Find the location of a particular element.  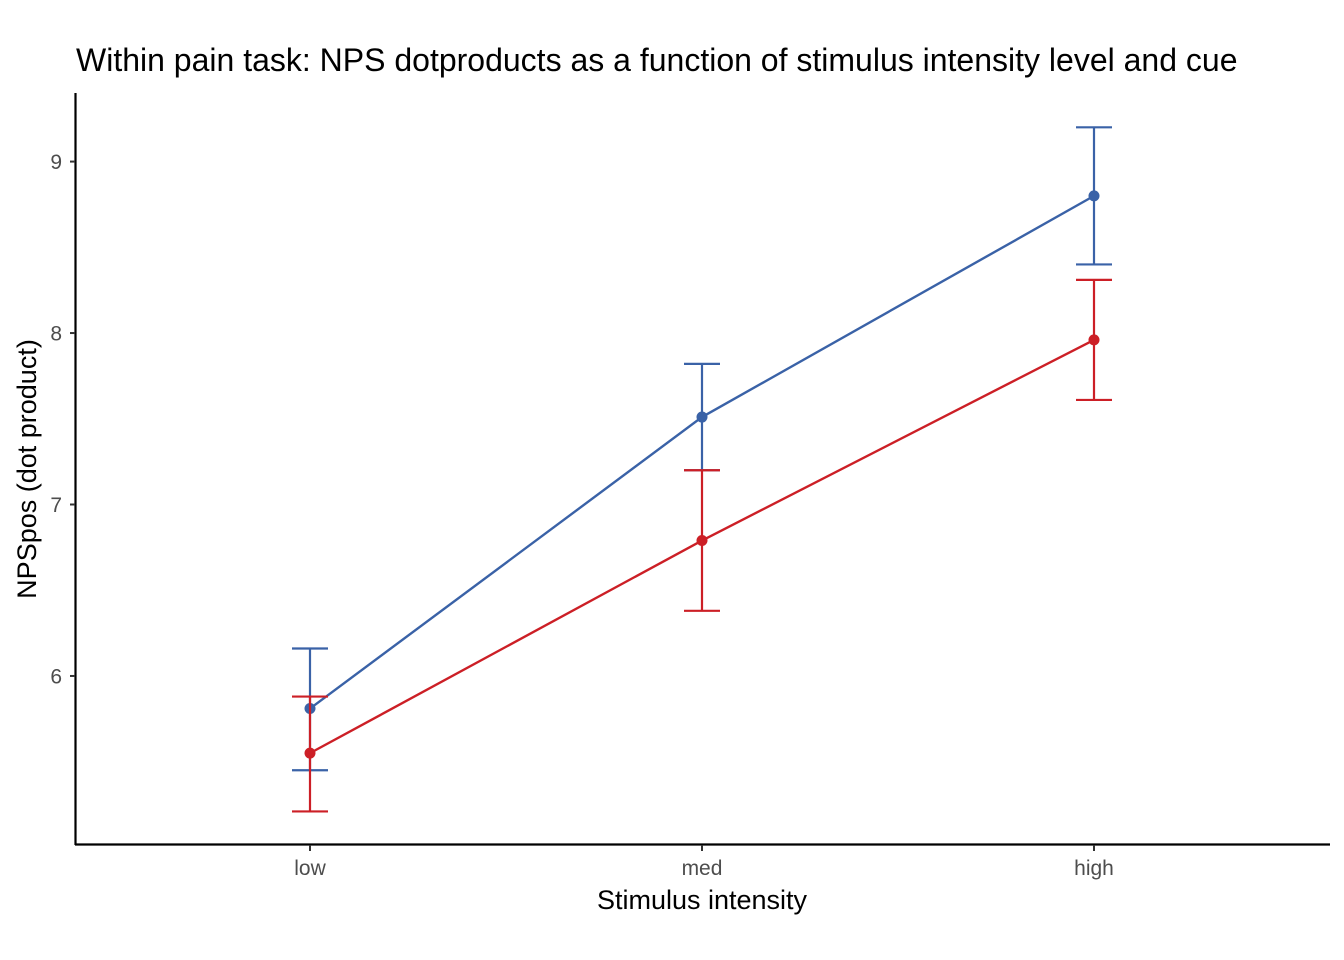

x-axis-ticks: low med high is located at coordinates (704, 862).